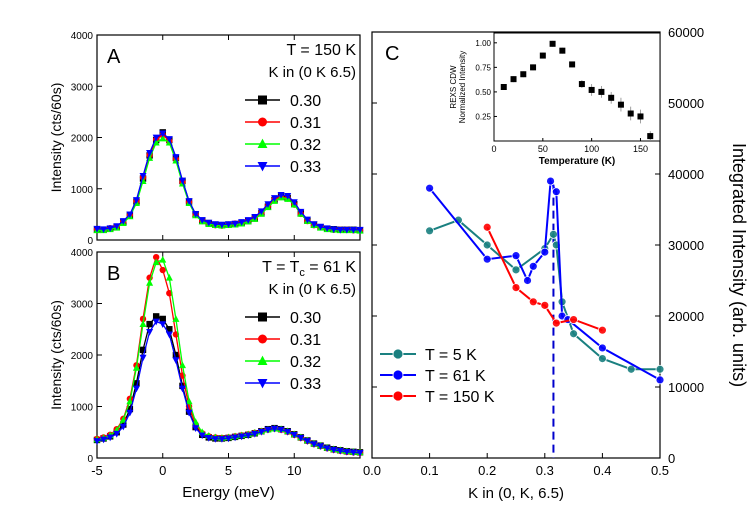  What do you see at coordinates (660, 470) in the screenshot?
I see `x-tick-label: 0.5` at bounding box center [660, 470].